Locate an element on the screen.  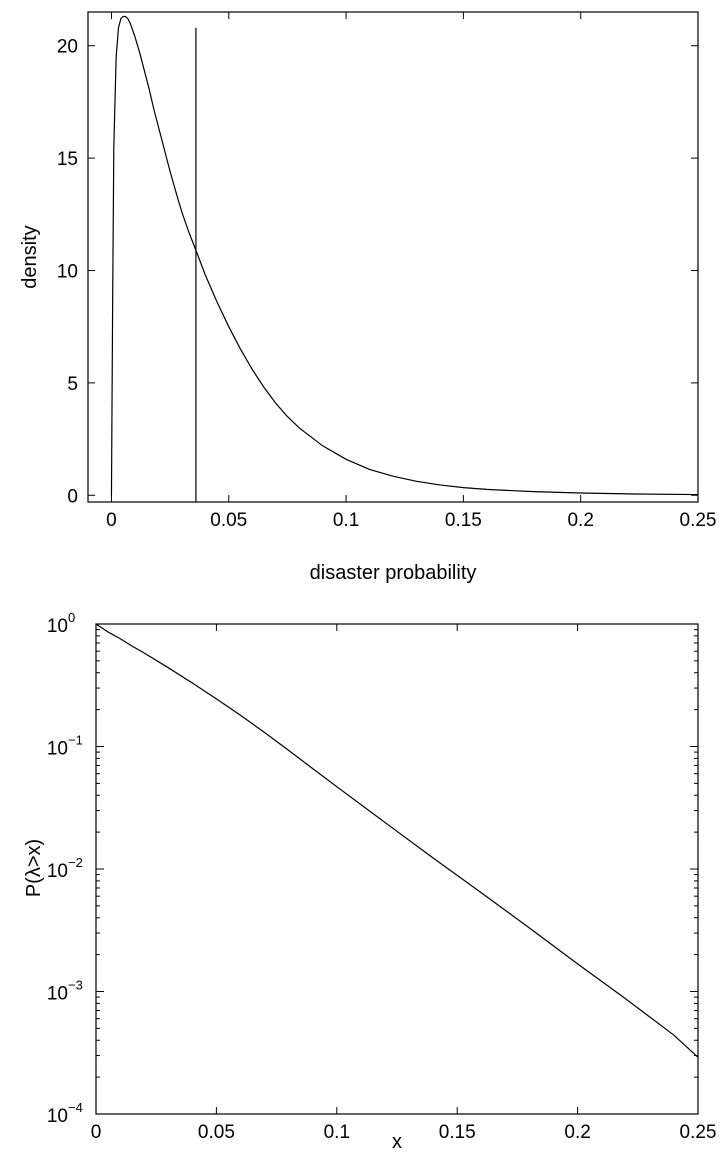
density-ytick-label: 10 is located at coordinates (67, 271).